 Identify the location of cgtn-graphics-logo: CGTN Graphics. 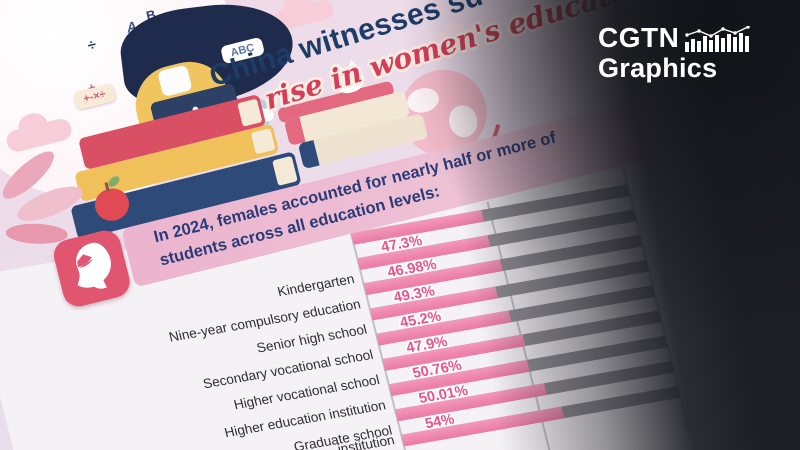
(674, 53).